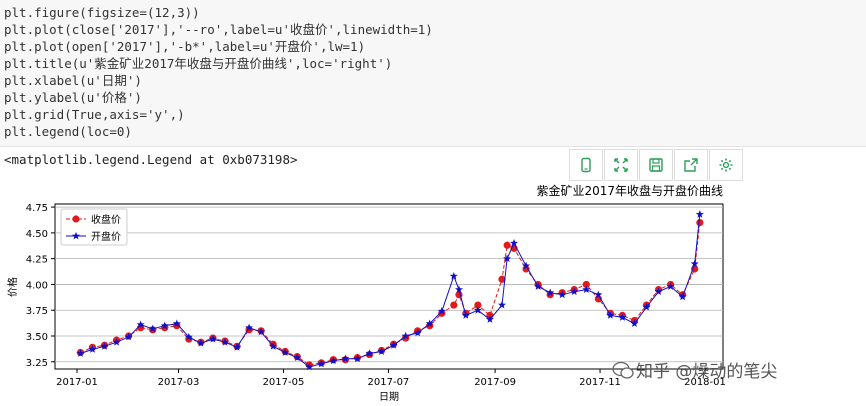  What do you see at coordinates (73, 80) in the screenshot?
I see `code-line: plt.xlabel(u'日期')` at bounding box center [73, 80].